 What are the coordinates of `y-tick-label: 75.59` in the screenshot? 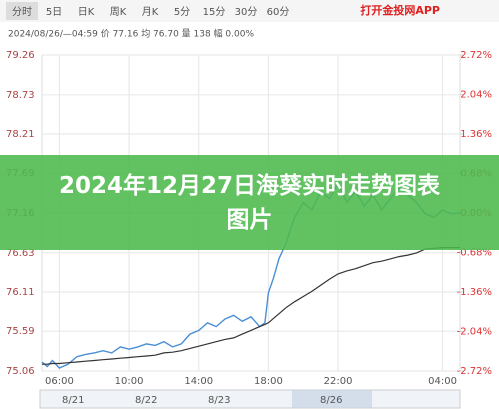 It's located at (20, 331).